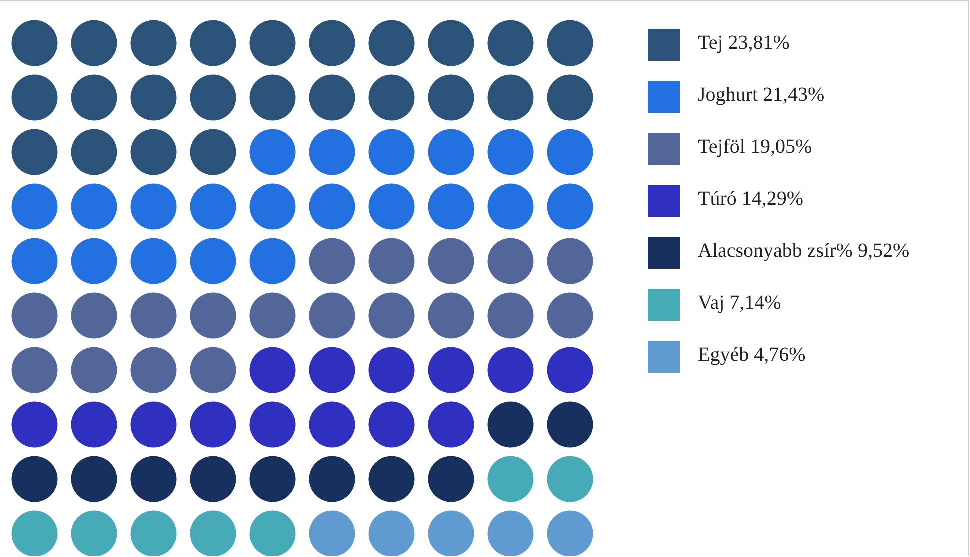 This screenshot has height=557, width=970. What do you see at coordinates (724, 355) in the screenshot?
I see `legend-label: Egyéb` at bounding box center [724, 355].